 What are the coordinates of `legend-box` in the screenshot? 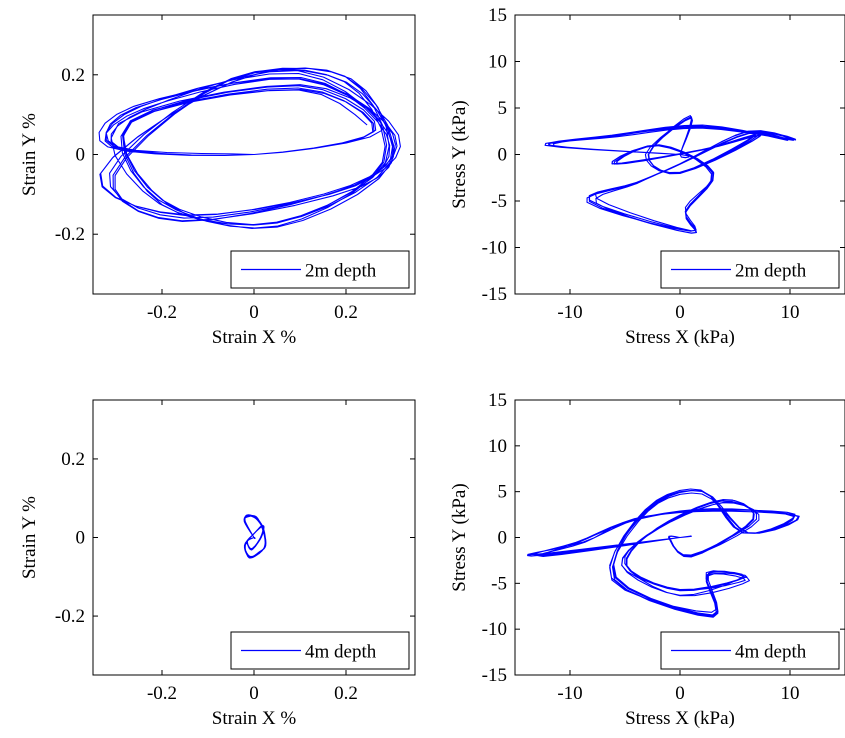 It's located at (750, 269).